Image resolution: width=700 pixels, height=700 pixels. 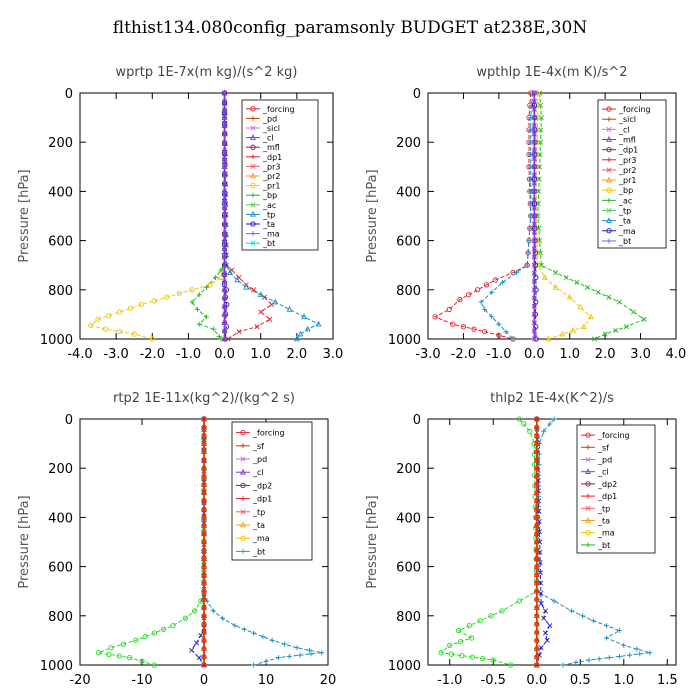 I want to click on x-tick-label: 0.0, so click(x=224, y=354).